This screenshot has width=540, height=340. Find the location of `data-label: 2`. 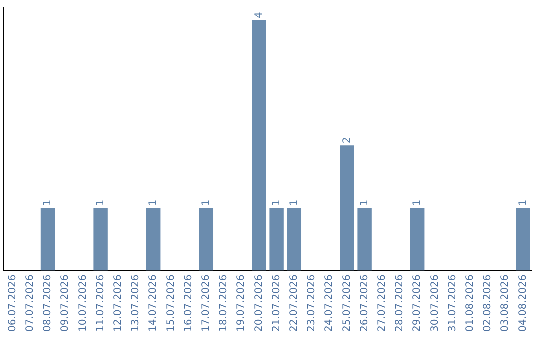

data-label: 2 is located at coordinates (347, 140).